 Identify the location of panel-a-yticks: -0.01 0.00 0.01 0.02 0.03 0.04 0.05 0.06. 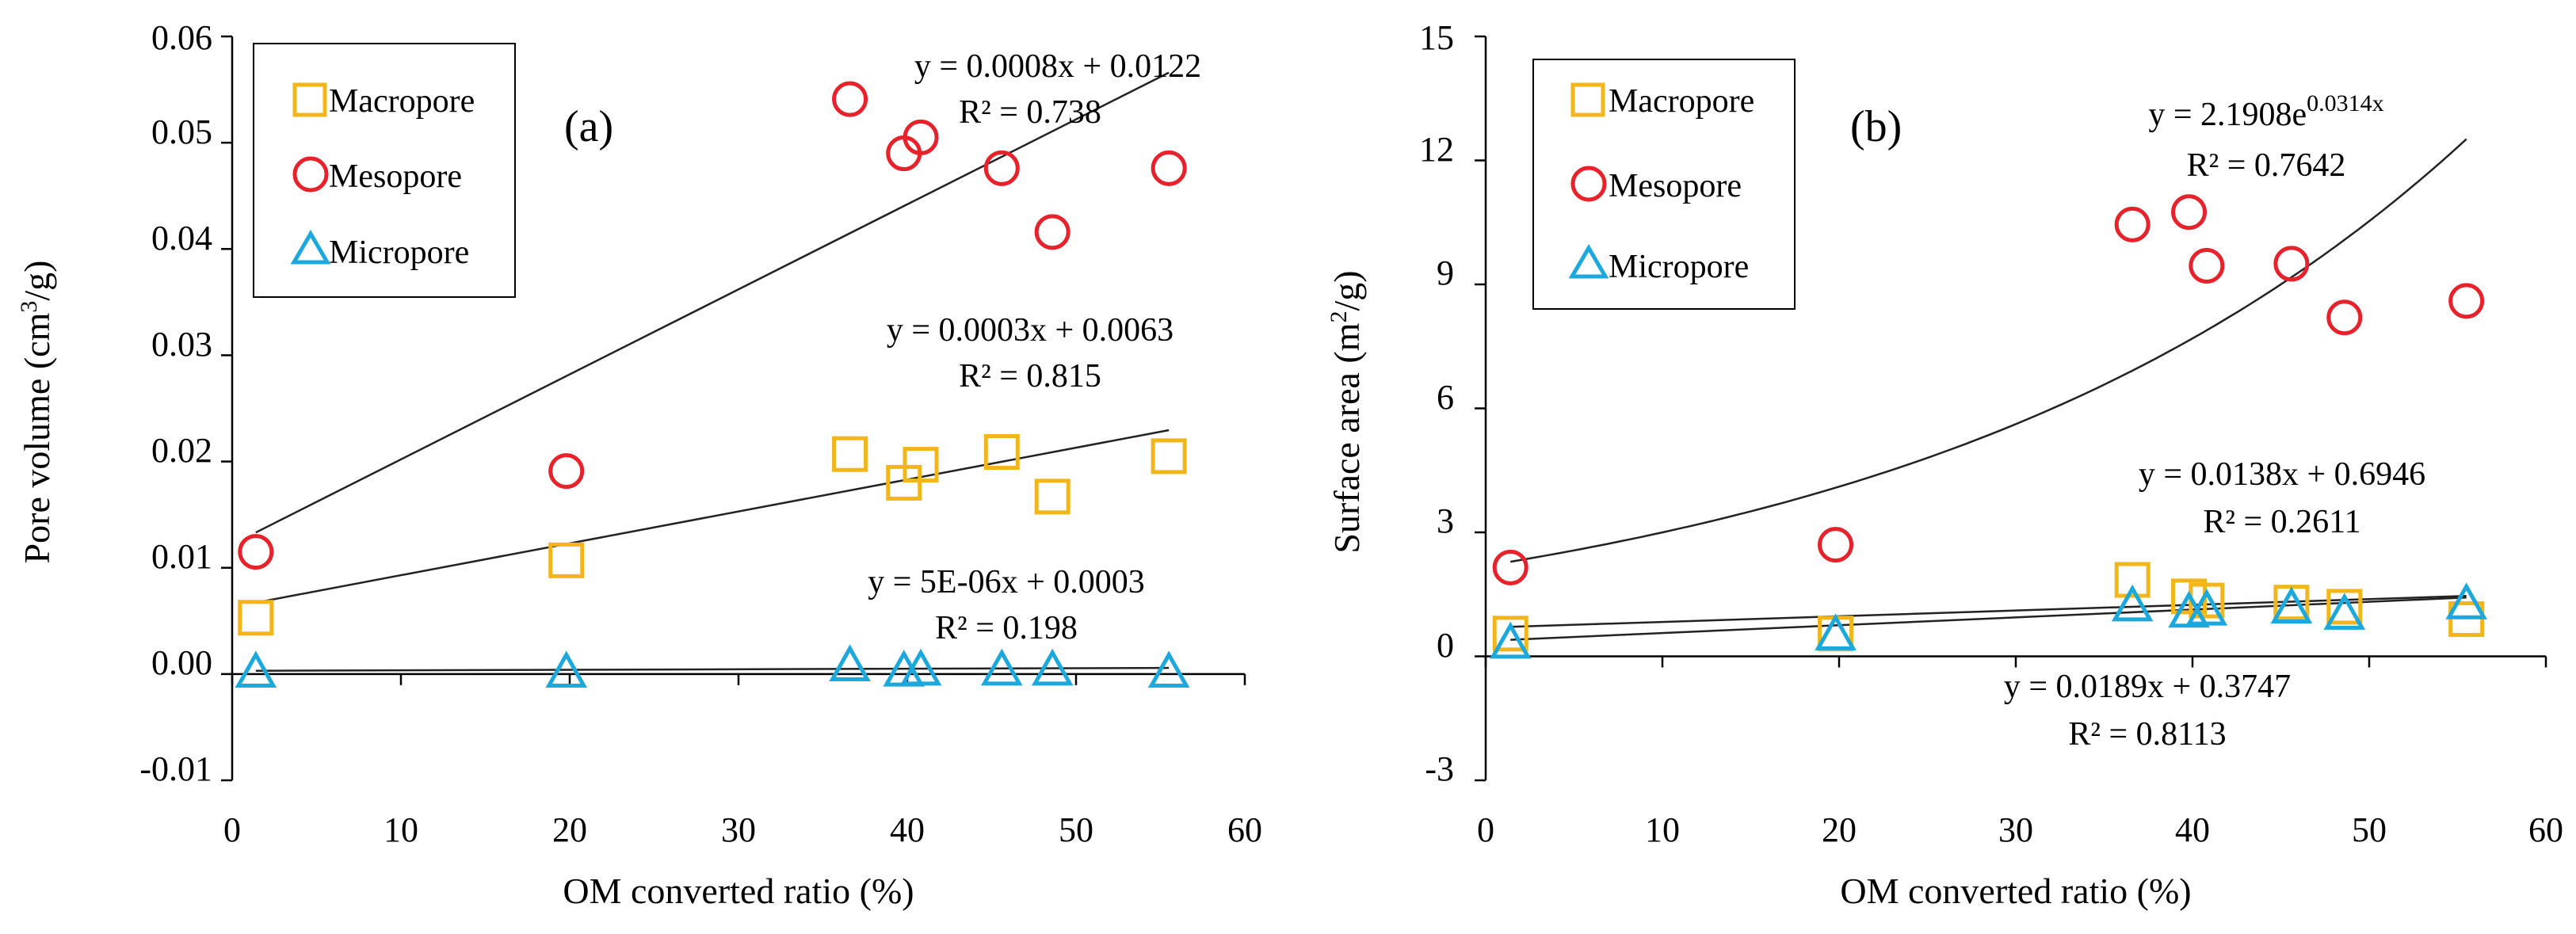
(175, 403).